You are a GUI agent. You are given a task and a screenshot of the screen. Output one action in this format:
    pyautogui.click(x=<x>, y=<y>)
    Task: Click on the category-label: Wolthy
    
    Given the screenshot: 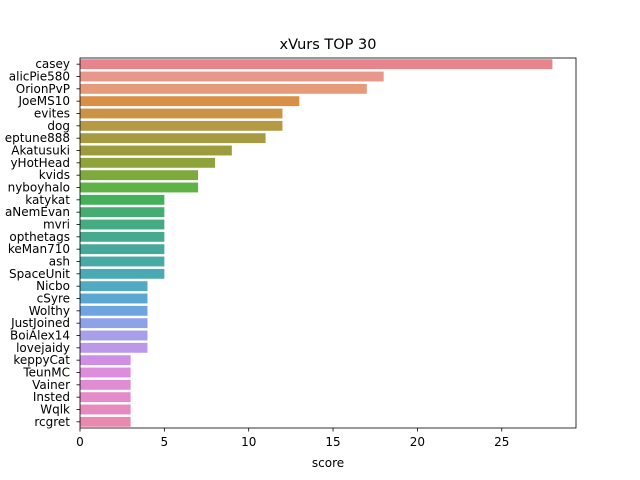 What is the action you would take?
    pyautogui.click(x=49, y=311)
    